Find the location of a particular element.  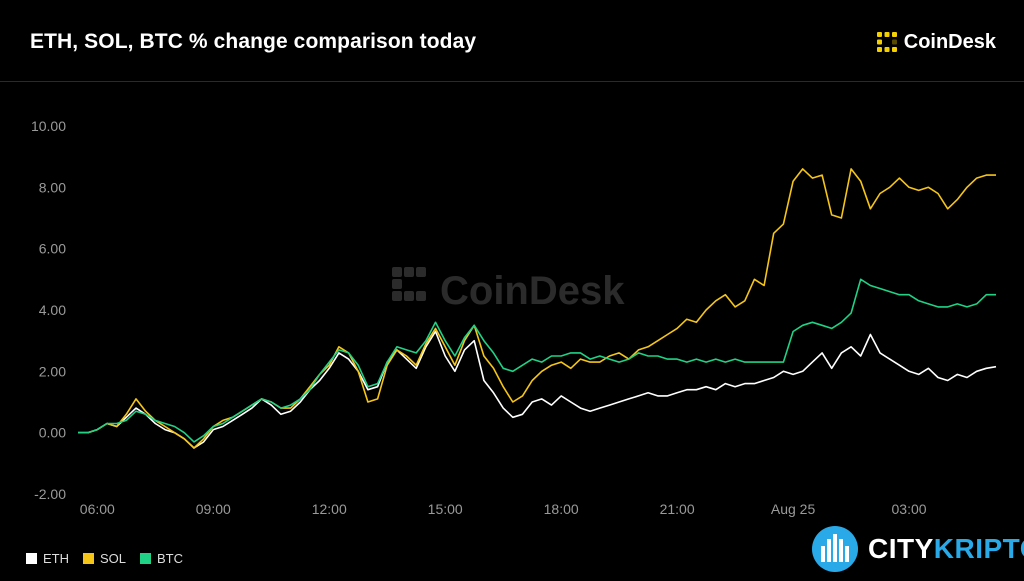

citykripto-part2: KRIPTO is located at coordinates (978, 548).